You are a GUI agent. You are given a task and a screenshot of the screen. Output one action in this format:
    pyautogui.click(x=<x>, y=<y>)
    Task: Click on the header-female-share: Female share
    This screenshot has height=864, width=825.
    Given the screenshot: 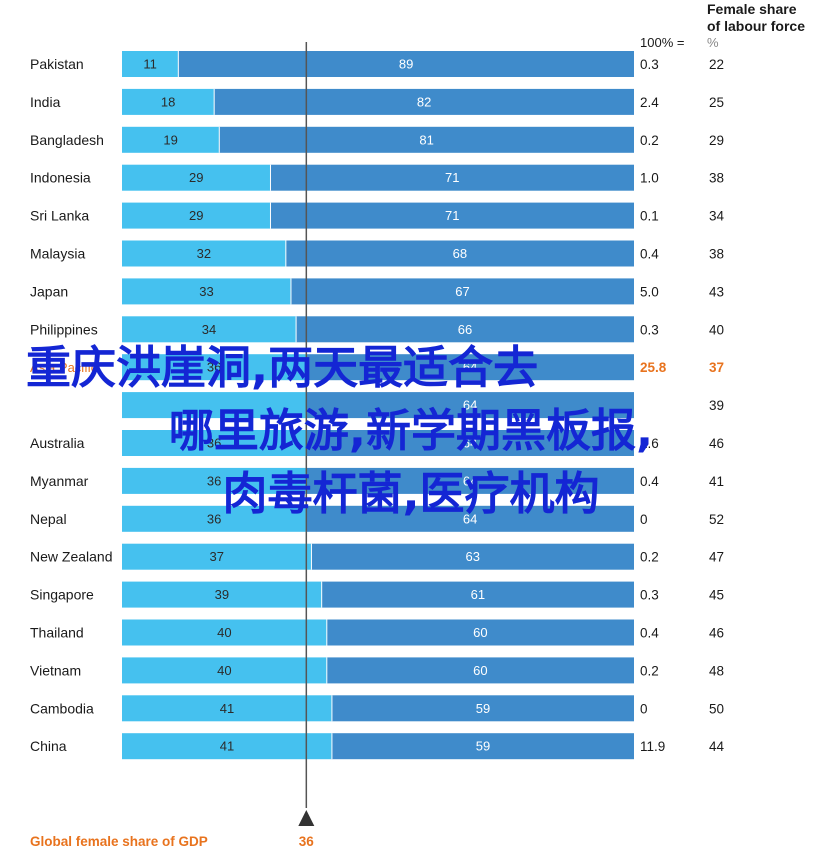 What is the action you would take?
    pyautogui.click(x=752, y=9)
    